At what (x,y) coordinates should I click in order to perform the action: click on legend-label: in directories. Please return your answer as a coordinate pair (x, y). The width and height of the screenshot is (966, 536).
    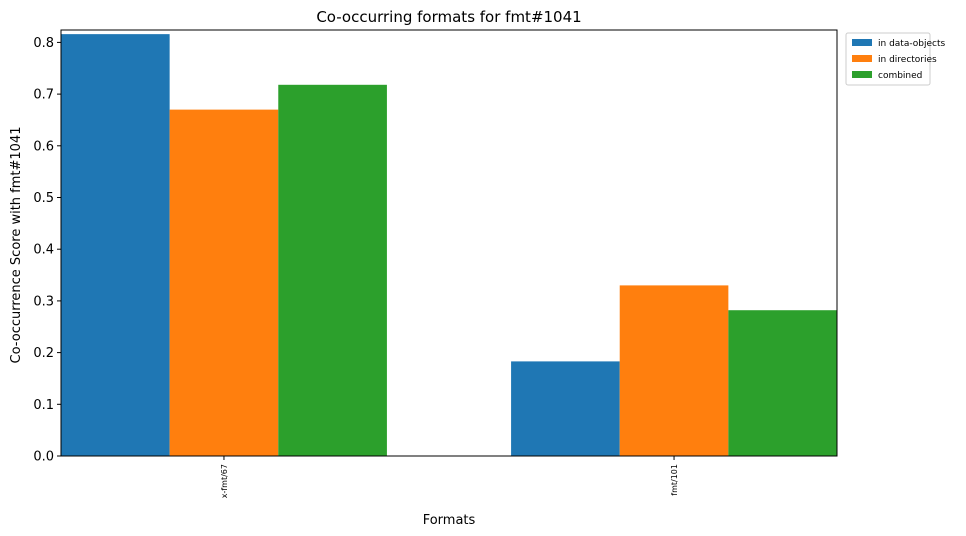
    Looking at the image, I should click on (907, 60).